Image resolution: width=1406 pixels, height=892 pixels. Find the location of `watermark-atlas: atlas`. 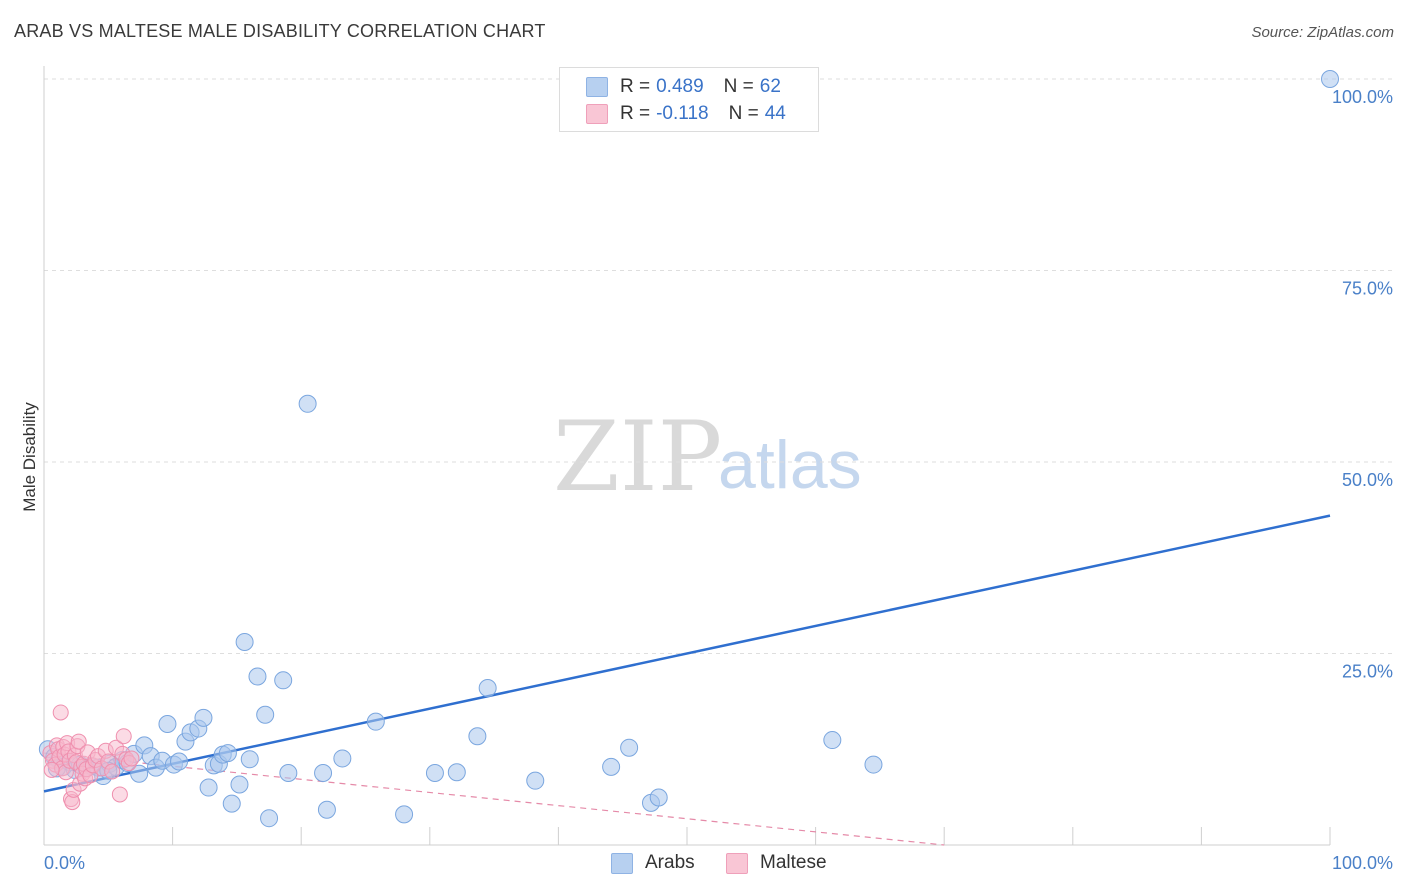

watermark-atlas: atlas is located at coordinates (790, 465).